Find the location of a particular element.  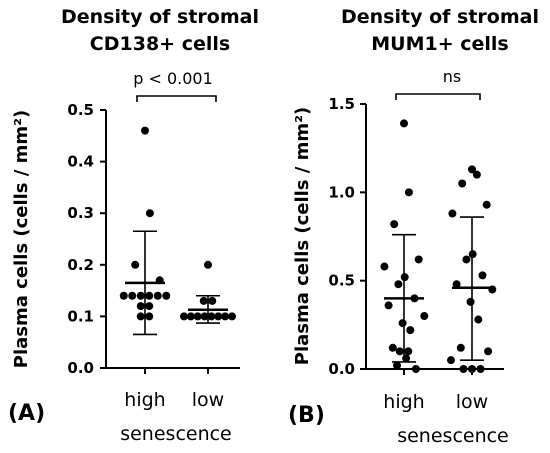

y-tick-label: 1.5 is located at coordinates (341, 104).